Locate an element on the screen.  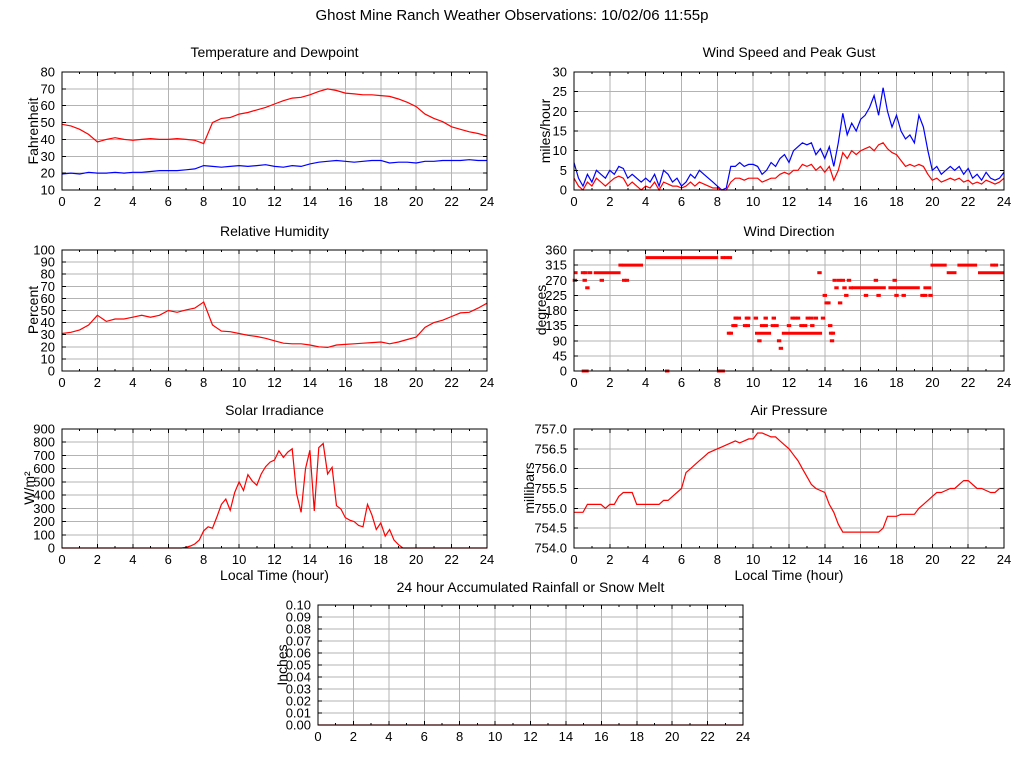
svg-text: 756.5 is located at coordinates (550, 448).